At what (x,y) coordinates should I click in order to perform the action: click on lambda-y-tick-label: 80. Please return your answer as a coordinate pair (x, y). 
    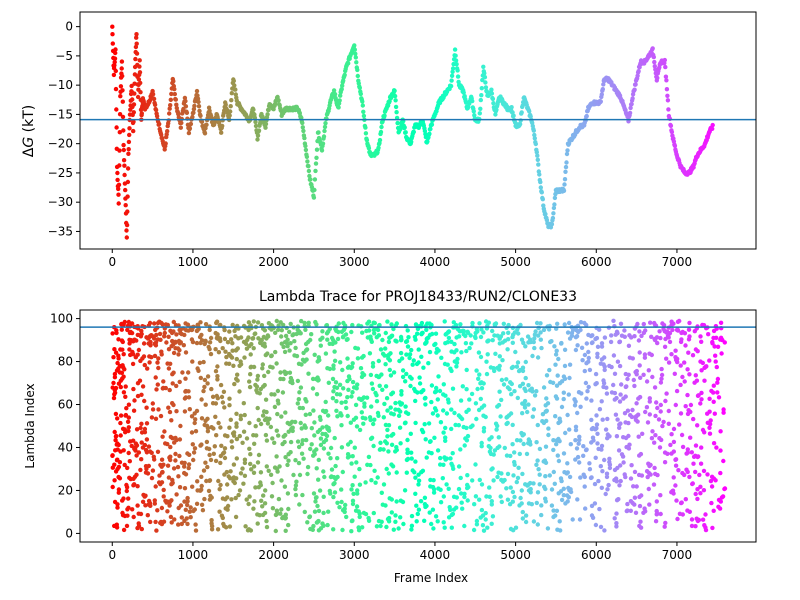
    Looking at the image, I should click on (65, 362).